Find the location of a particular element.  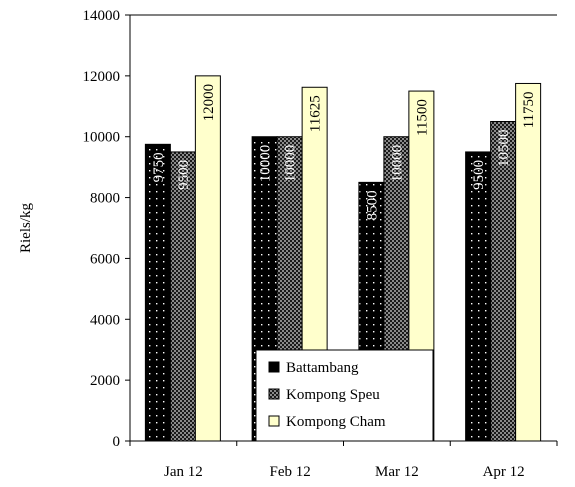

x-tick-label: Mar 12 is located at coordinates (397, 472).